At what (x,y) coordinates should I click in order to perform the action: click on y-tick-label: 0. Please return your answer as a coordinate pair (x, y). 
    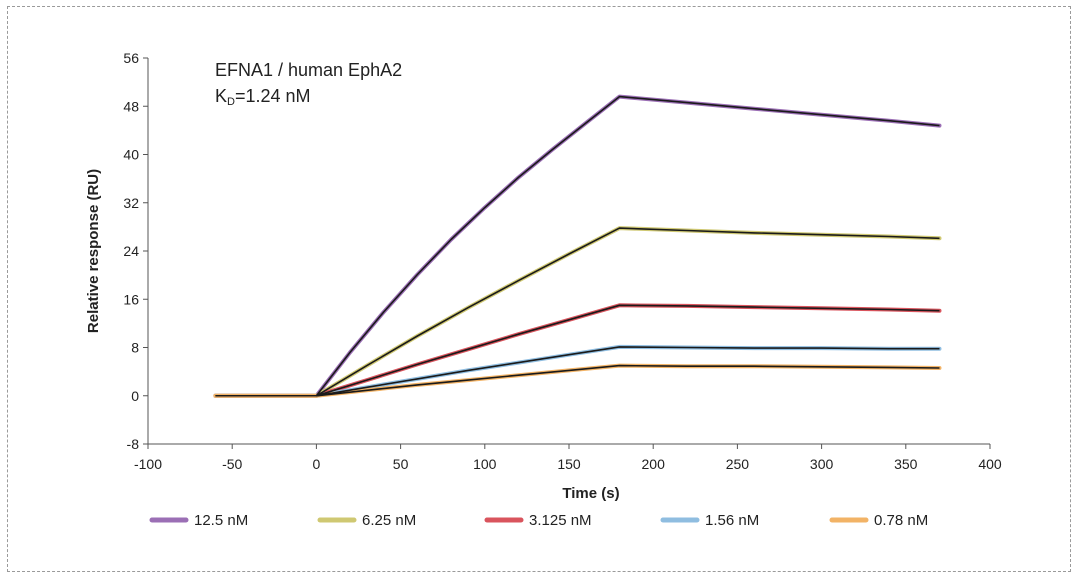
    Looking at the image, I should click on (135, 396).